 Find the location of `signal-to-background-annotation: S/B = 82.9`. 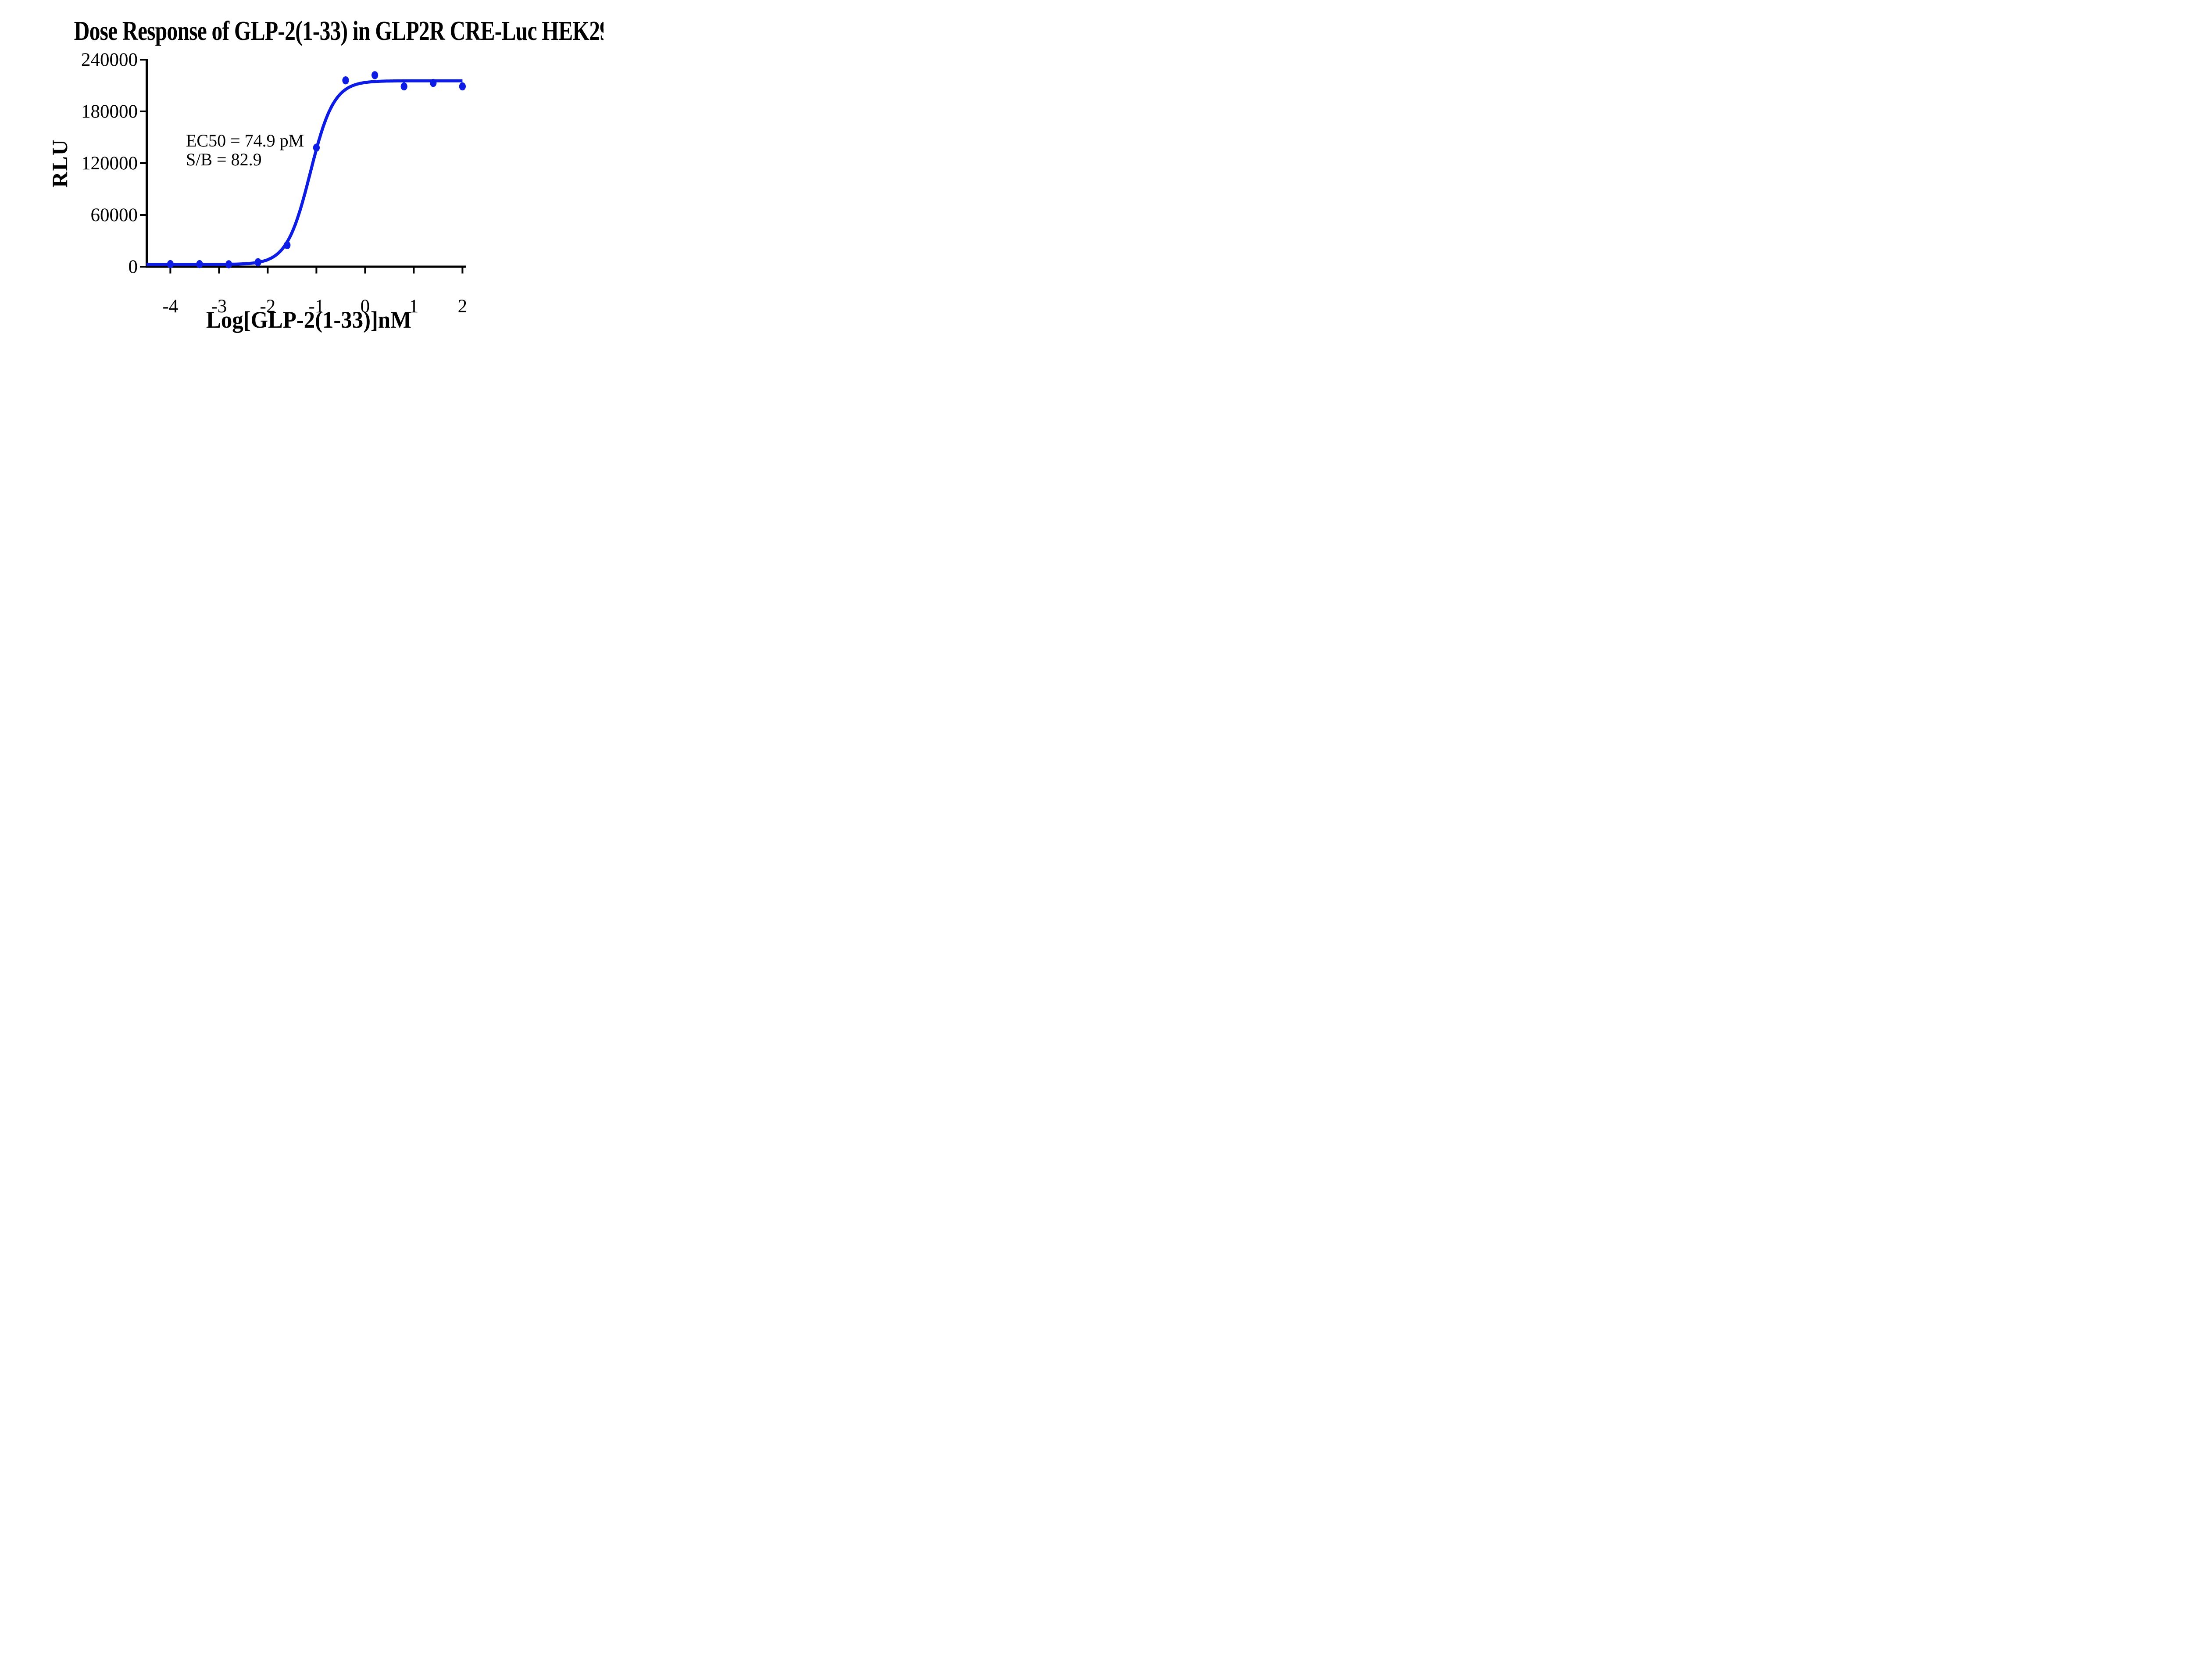

signal-to-background-annotation: S/B = 82.9 is located at coordinates (224, 159).